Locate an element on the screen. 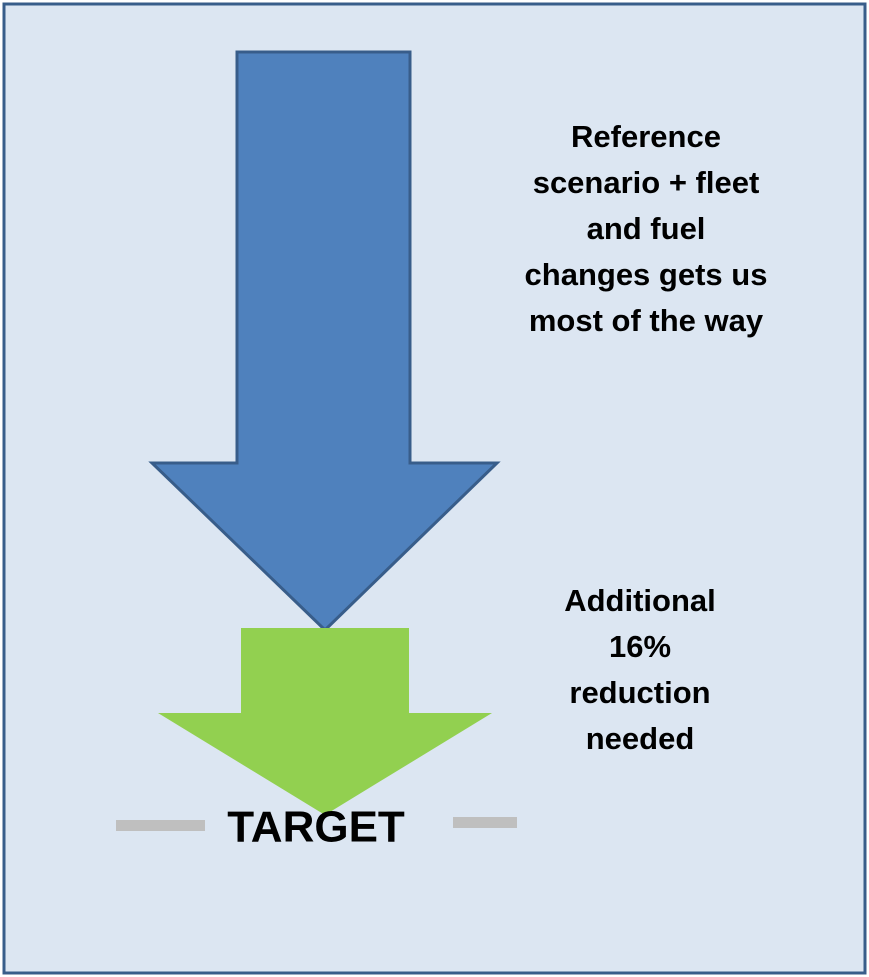 The image size is (869, 977). note-line: needed is located at coordinates (640, 738).